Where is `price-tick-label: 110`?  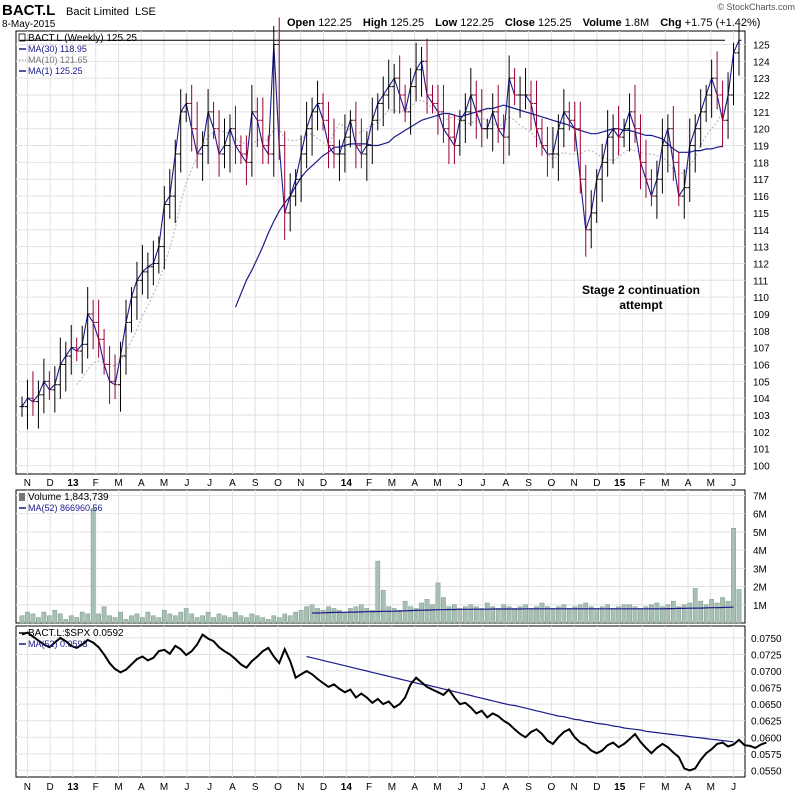
price-tick-label: 110 is located at coordinates (761, 298).